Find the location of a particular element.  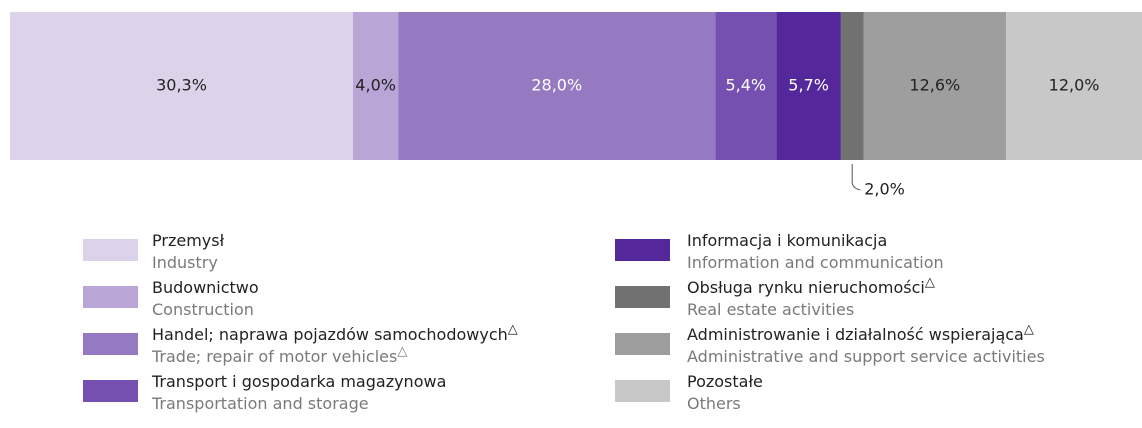

legend-name: Transport i gospodarka magazynowa is located at coordinates (298, 381).